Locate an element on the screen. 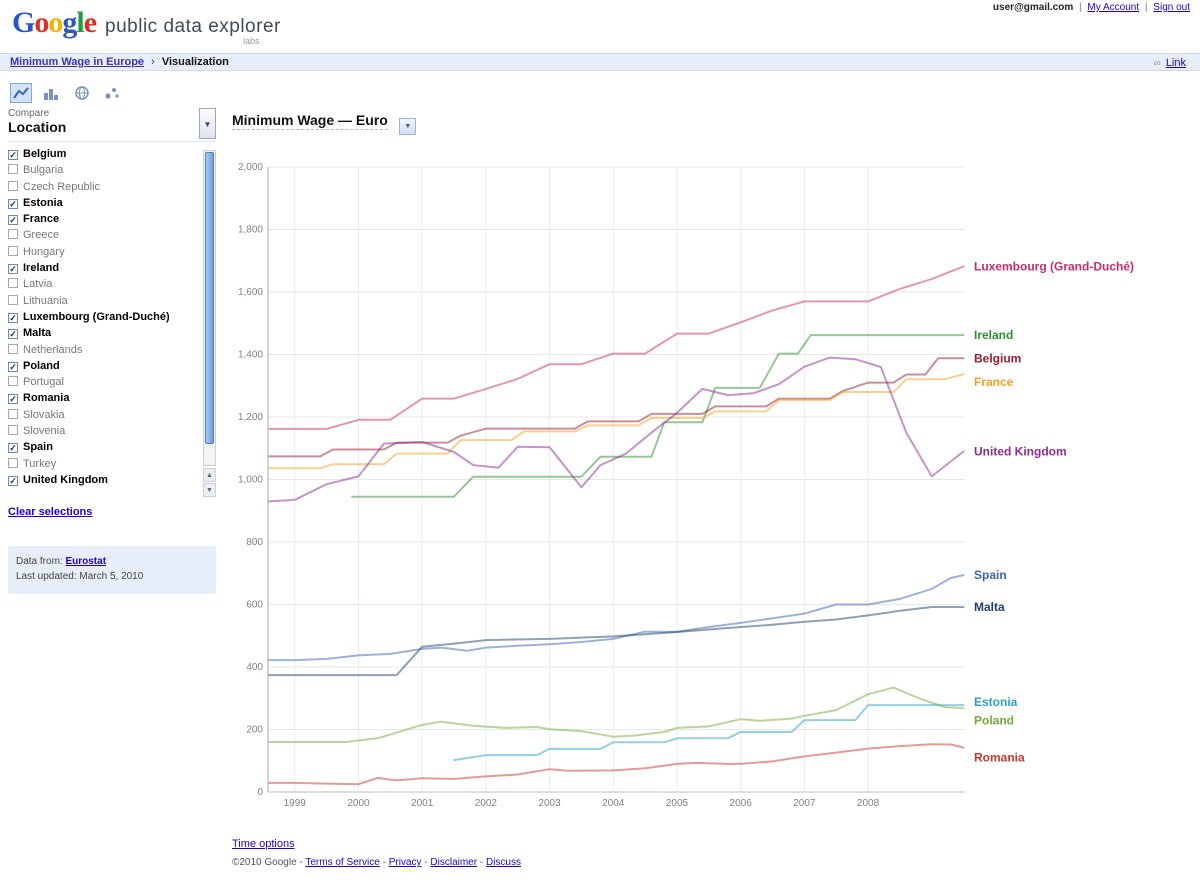  series-label-malta: Malta is located at coordinates (989, 607).